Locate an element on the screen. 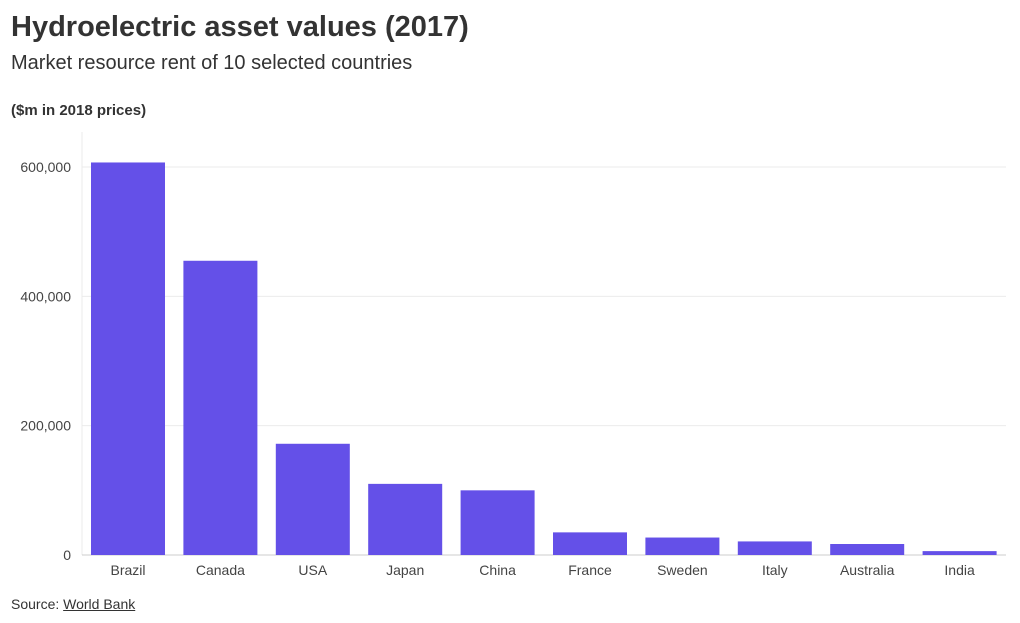 Image resolution: width=1020 pixels, height=623 pixels. y-tick-label: 400,000 is located at coordinates (45, 296).